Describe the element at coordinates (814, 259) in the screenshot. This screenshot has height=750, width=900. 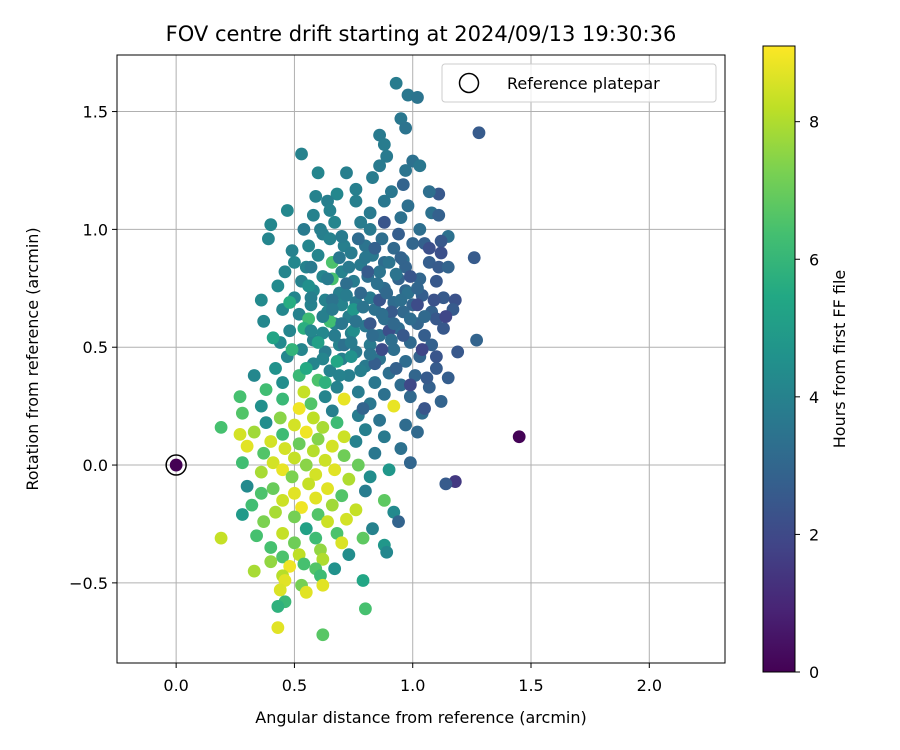
I see `colorbar-tick-label: 6` at that location.